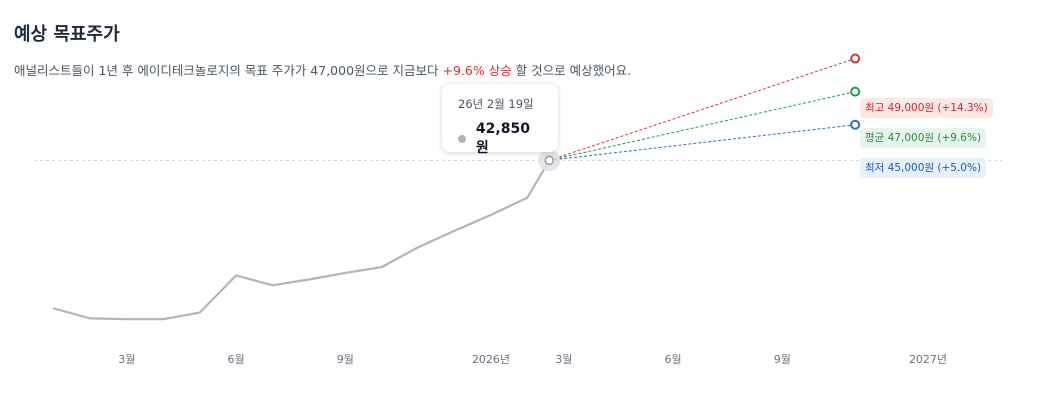 The height and width of the screenshot is (416, 1052). What do you see at coordinates (549, 160) in the screenshot?
I see `current-point` at bounding box center [549, 160].